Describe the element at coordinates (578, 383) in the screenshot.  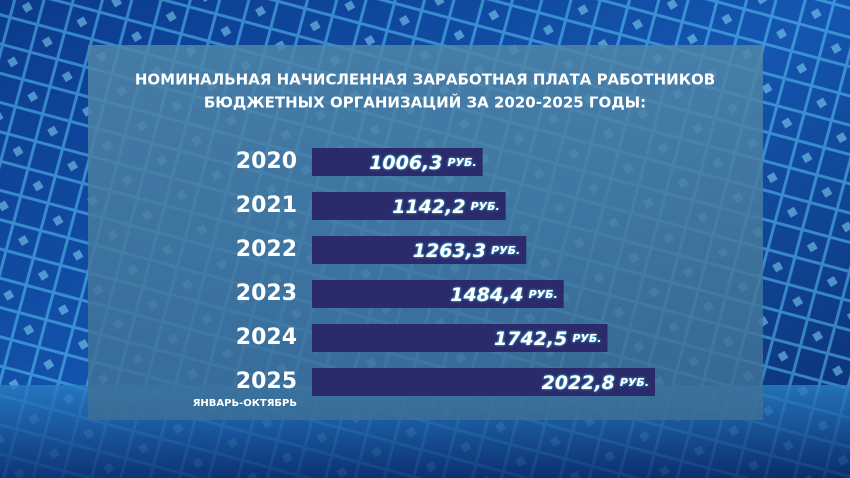
I see `value-number: 2022,8` at that location.